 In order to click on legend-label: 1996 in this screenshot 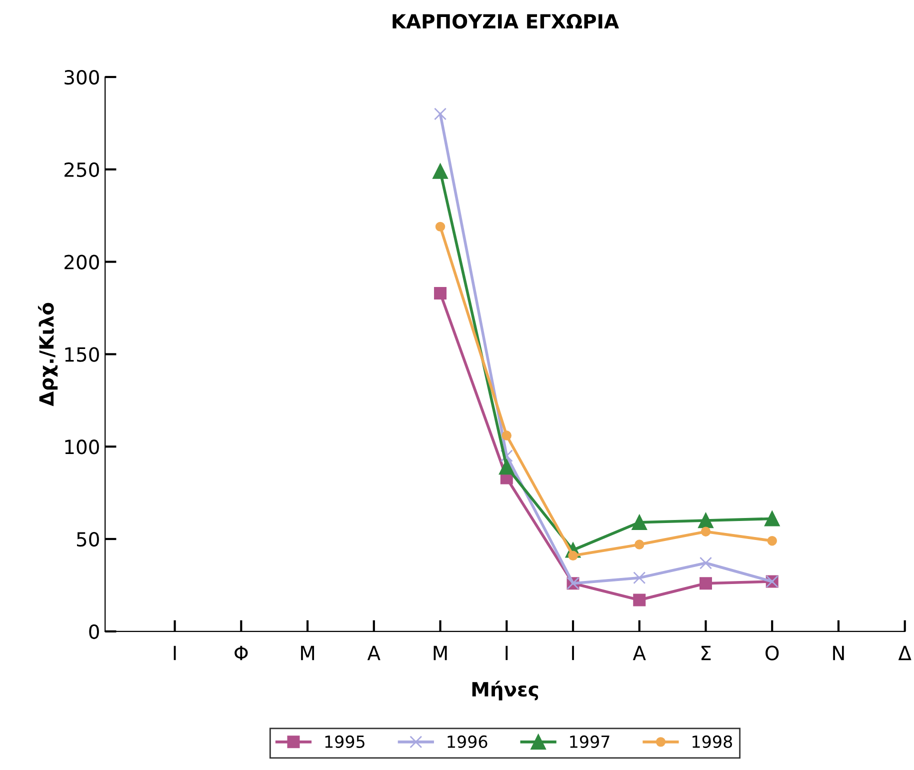, I will do `click(468, 741)`.